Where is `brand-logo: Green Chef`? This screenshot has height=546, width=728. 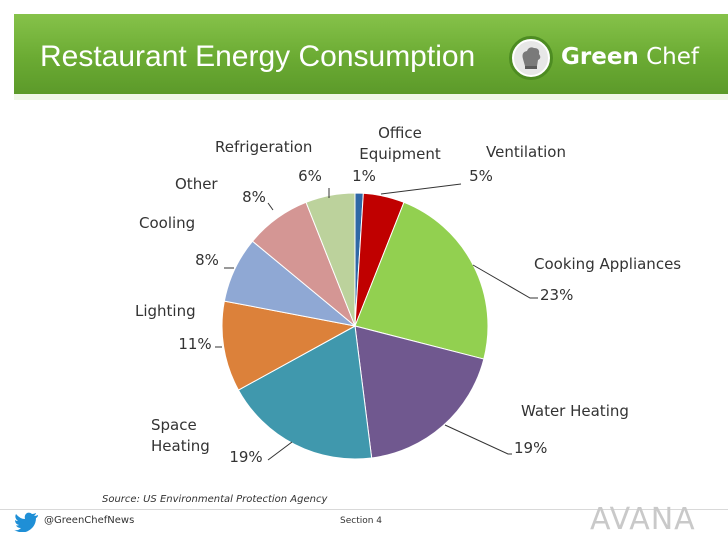
brand-logo: Green Chef is located at coordinates (630, 57).